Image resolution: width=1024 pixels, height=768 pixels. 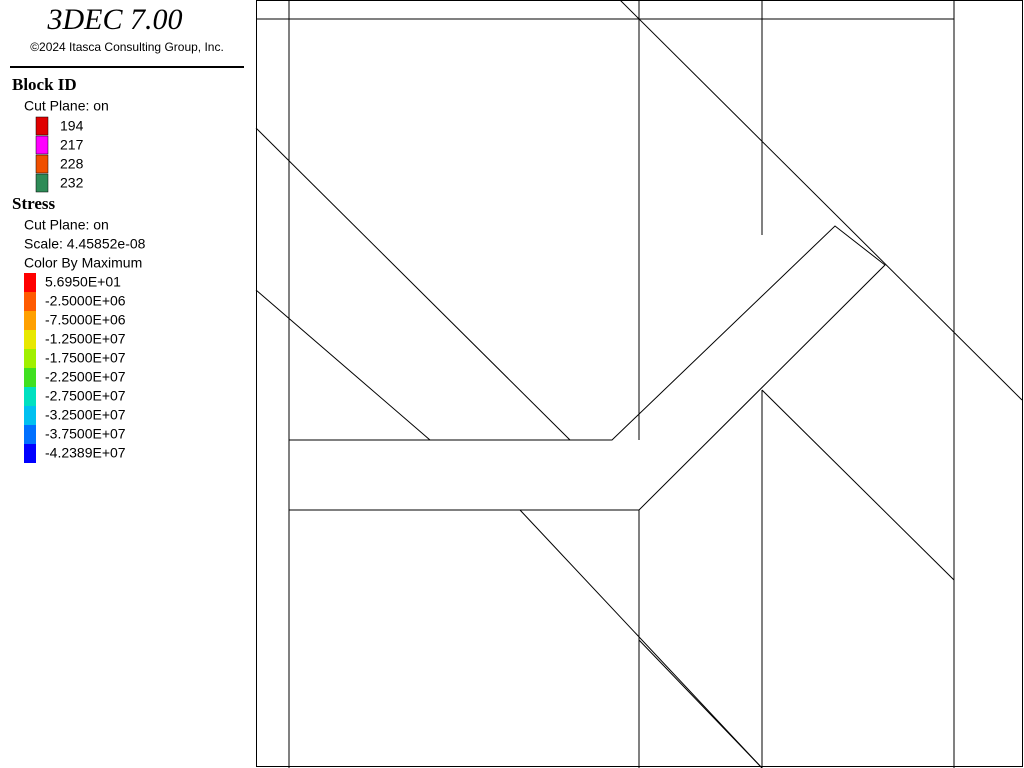 I want to click on stress-legend-line: Color By Maximum, so click(x=83, y=263).